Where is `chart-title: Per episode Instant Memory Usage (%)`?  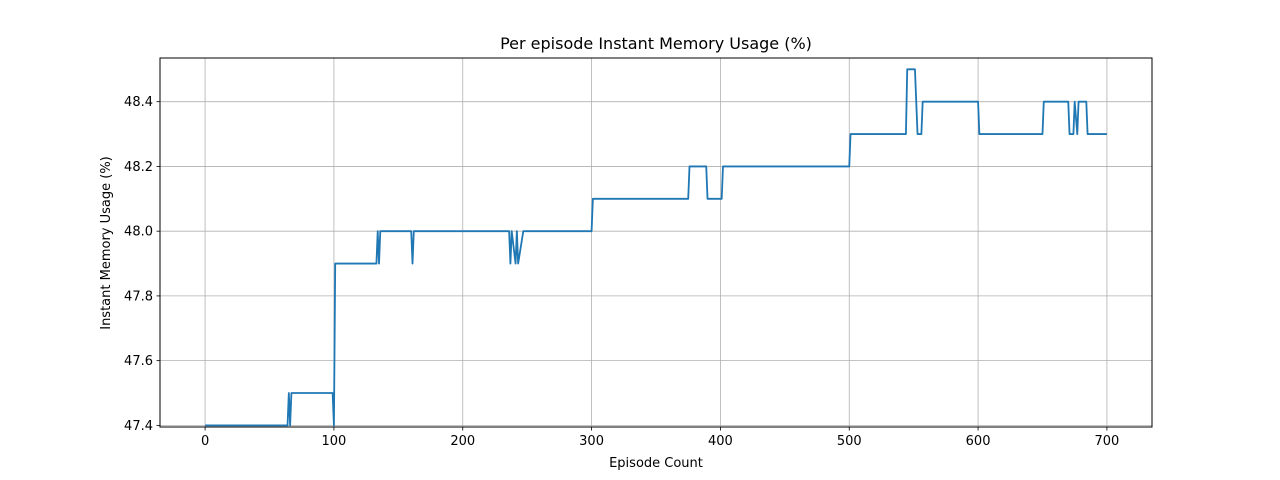 chart-title: Per episode Instant Memory Usage (%) is located at coordinates (656, 43).